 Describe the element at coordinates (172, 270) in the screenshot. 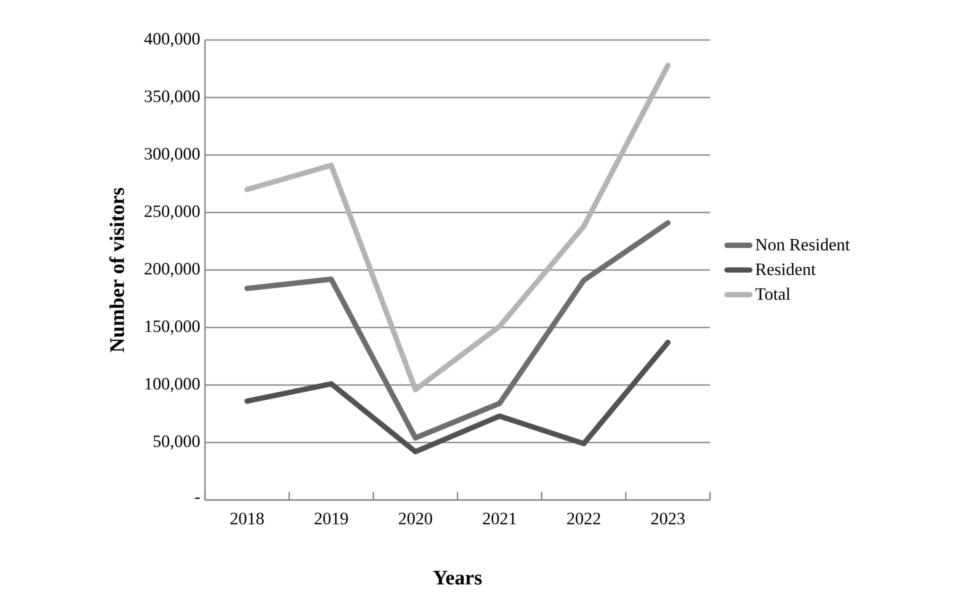

I see `y-tick-label: 200,000` at that location.